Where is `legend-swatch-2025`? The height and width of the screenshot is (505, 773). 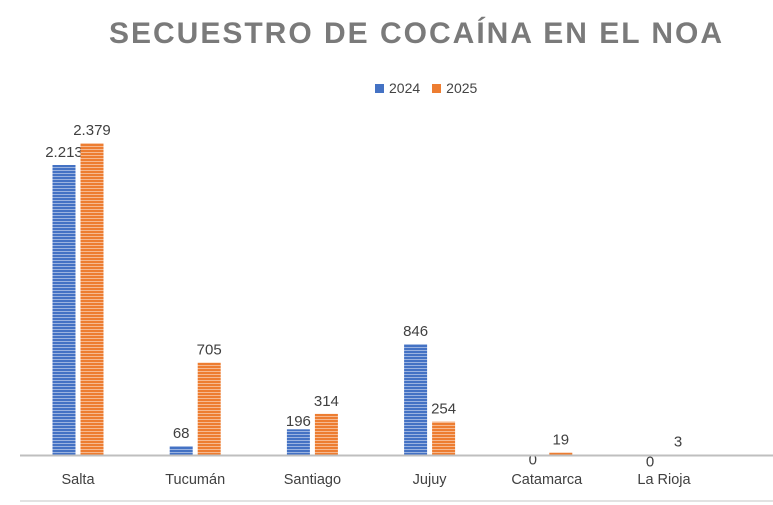 legend-swatch-2025 is located at coordinates (437, 88).